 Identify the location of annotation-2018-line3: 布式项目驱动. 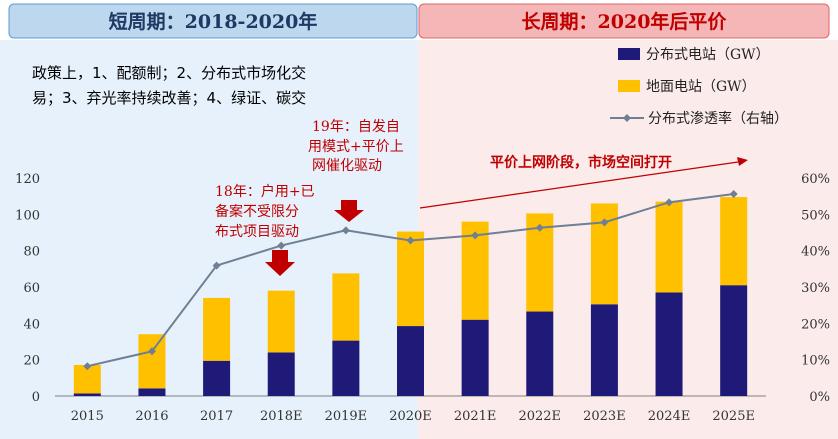
(257, 232).